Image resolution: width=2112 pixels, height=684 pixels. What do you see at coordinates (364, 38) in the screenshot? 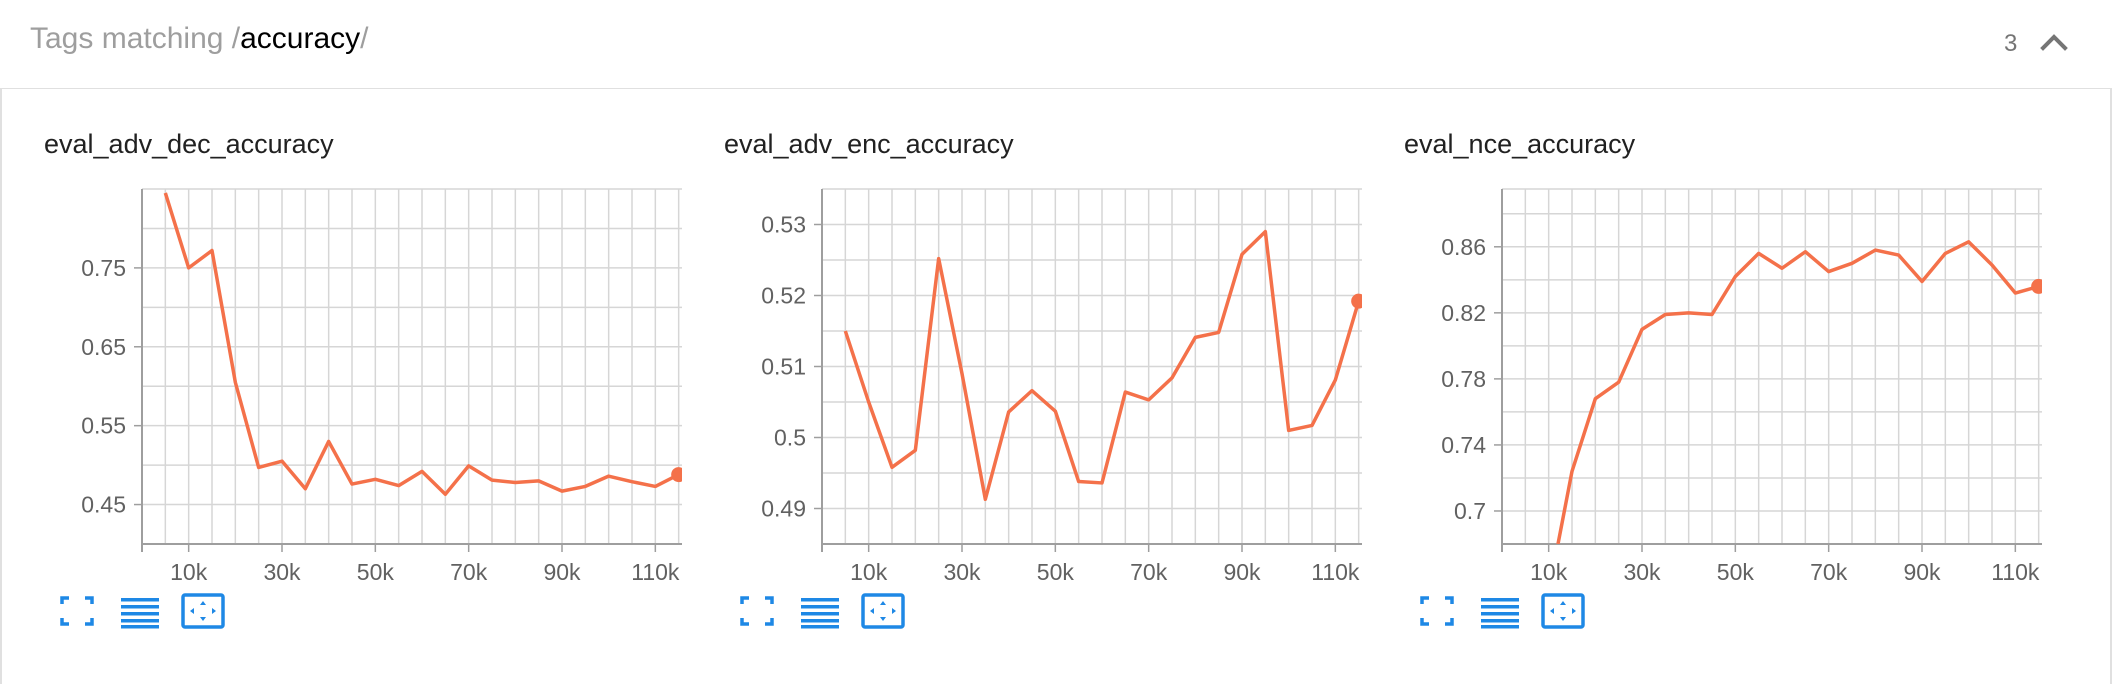
I see `title-suffix: /` at bounding box center [364, 38].